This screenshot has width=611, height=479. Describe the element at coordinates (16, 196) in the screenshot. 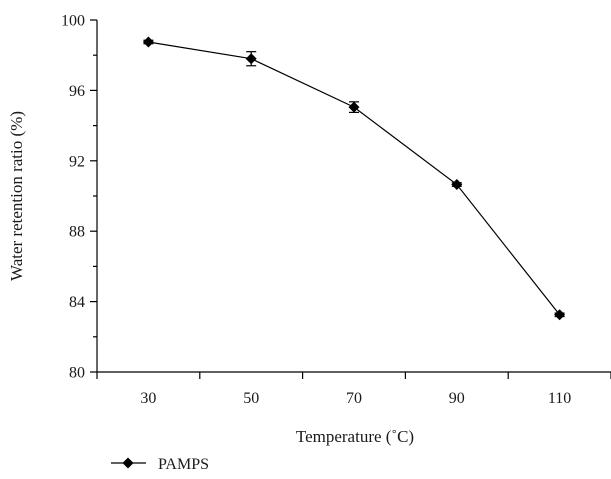

I see `y-axis-title: Water retention ratio (%)` at that location.